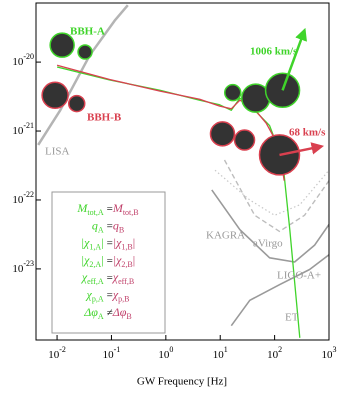 Image resolution: width=338 pixels, height=400 pixels. What do you see at coordinates (117, 349) in the screenshot?
I see `tick-exponent: -1` at bounding box center [117, 349].